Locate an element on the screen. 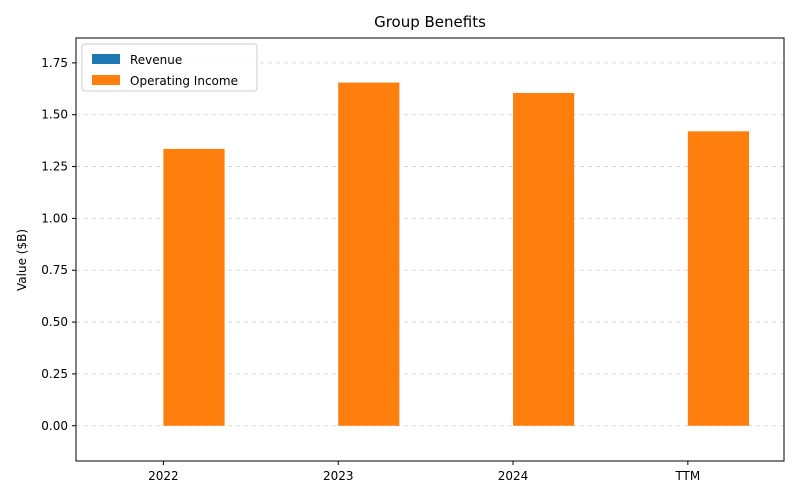 The width and height of the screenshot is (800, 504). y-tick-label: 1.50 is located at coordinates (54, 115).